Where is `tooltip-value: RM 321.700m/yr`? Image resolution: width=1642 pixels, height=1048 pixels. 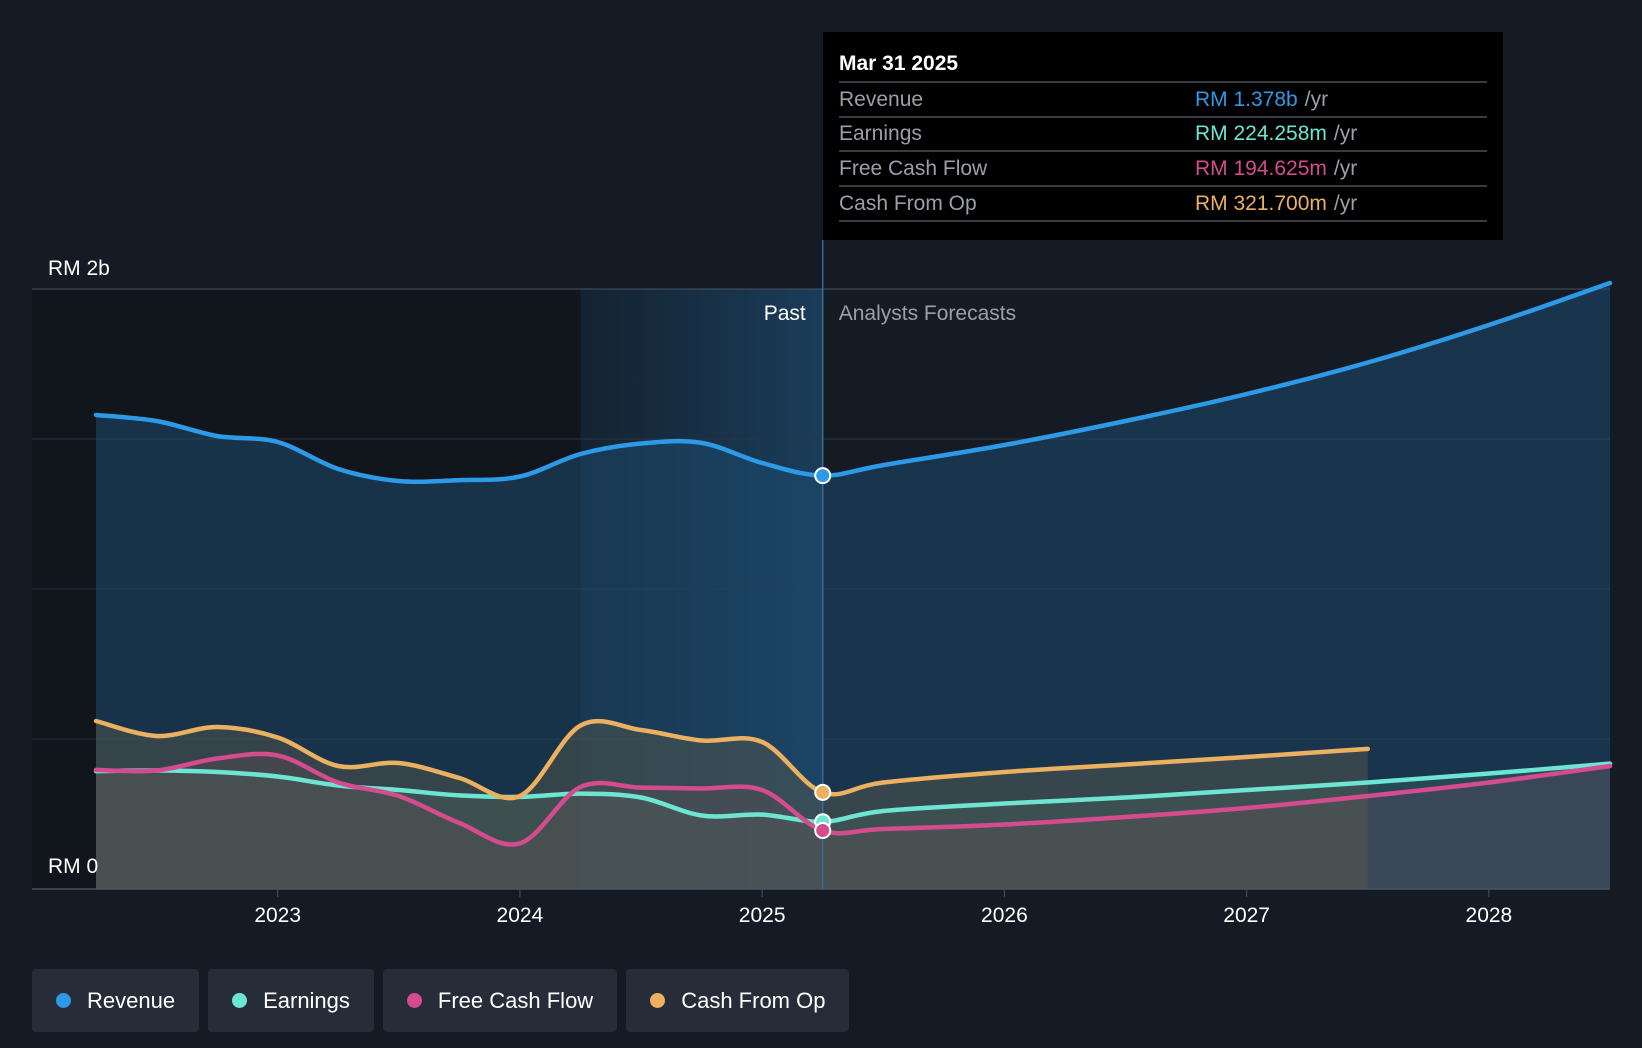 tooltip-value: RM 321.700m/yr is located at coordinates (1276, 203).